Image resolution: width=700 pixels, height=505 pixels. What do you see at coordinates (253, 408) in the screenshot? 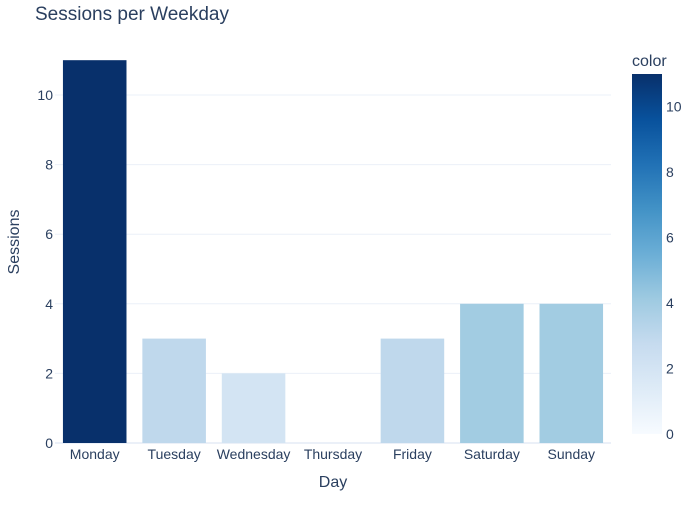
I see `bar-wednesday` at bounding box center [253, 408].